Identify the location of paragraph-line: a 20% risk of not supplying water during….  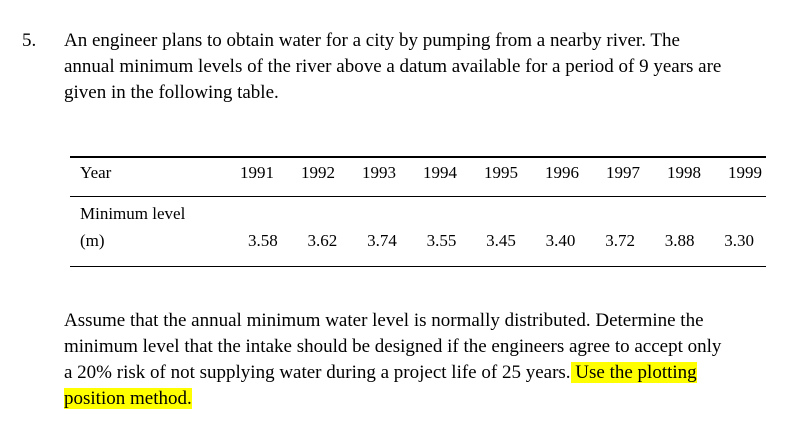
(414, 373).